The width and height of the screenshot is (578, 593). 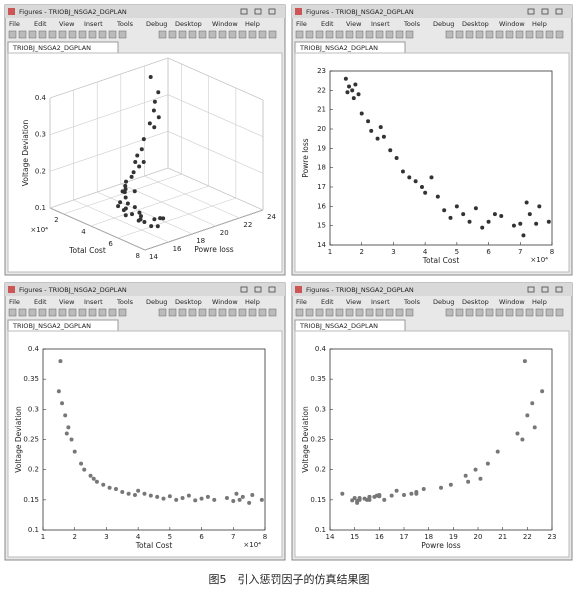 I want to click on caption: 图5 引入惩罚因子的仿真结果图, so click(x=289, y=579).